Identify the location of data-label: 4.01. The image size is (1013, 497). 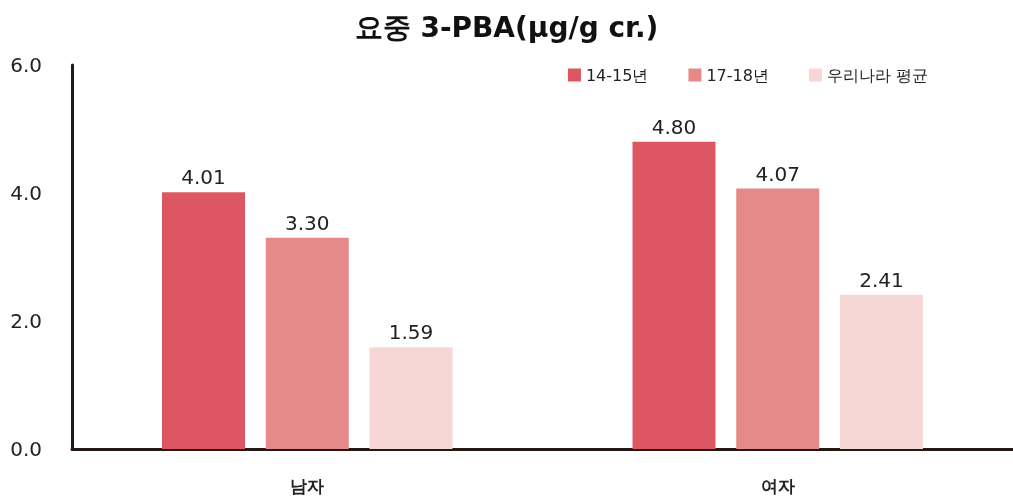
(203, 177).